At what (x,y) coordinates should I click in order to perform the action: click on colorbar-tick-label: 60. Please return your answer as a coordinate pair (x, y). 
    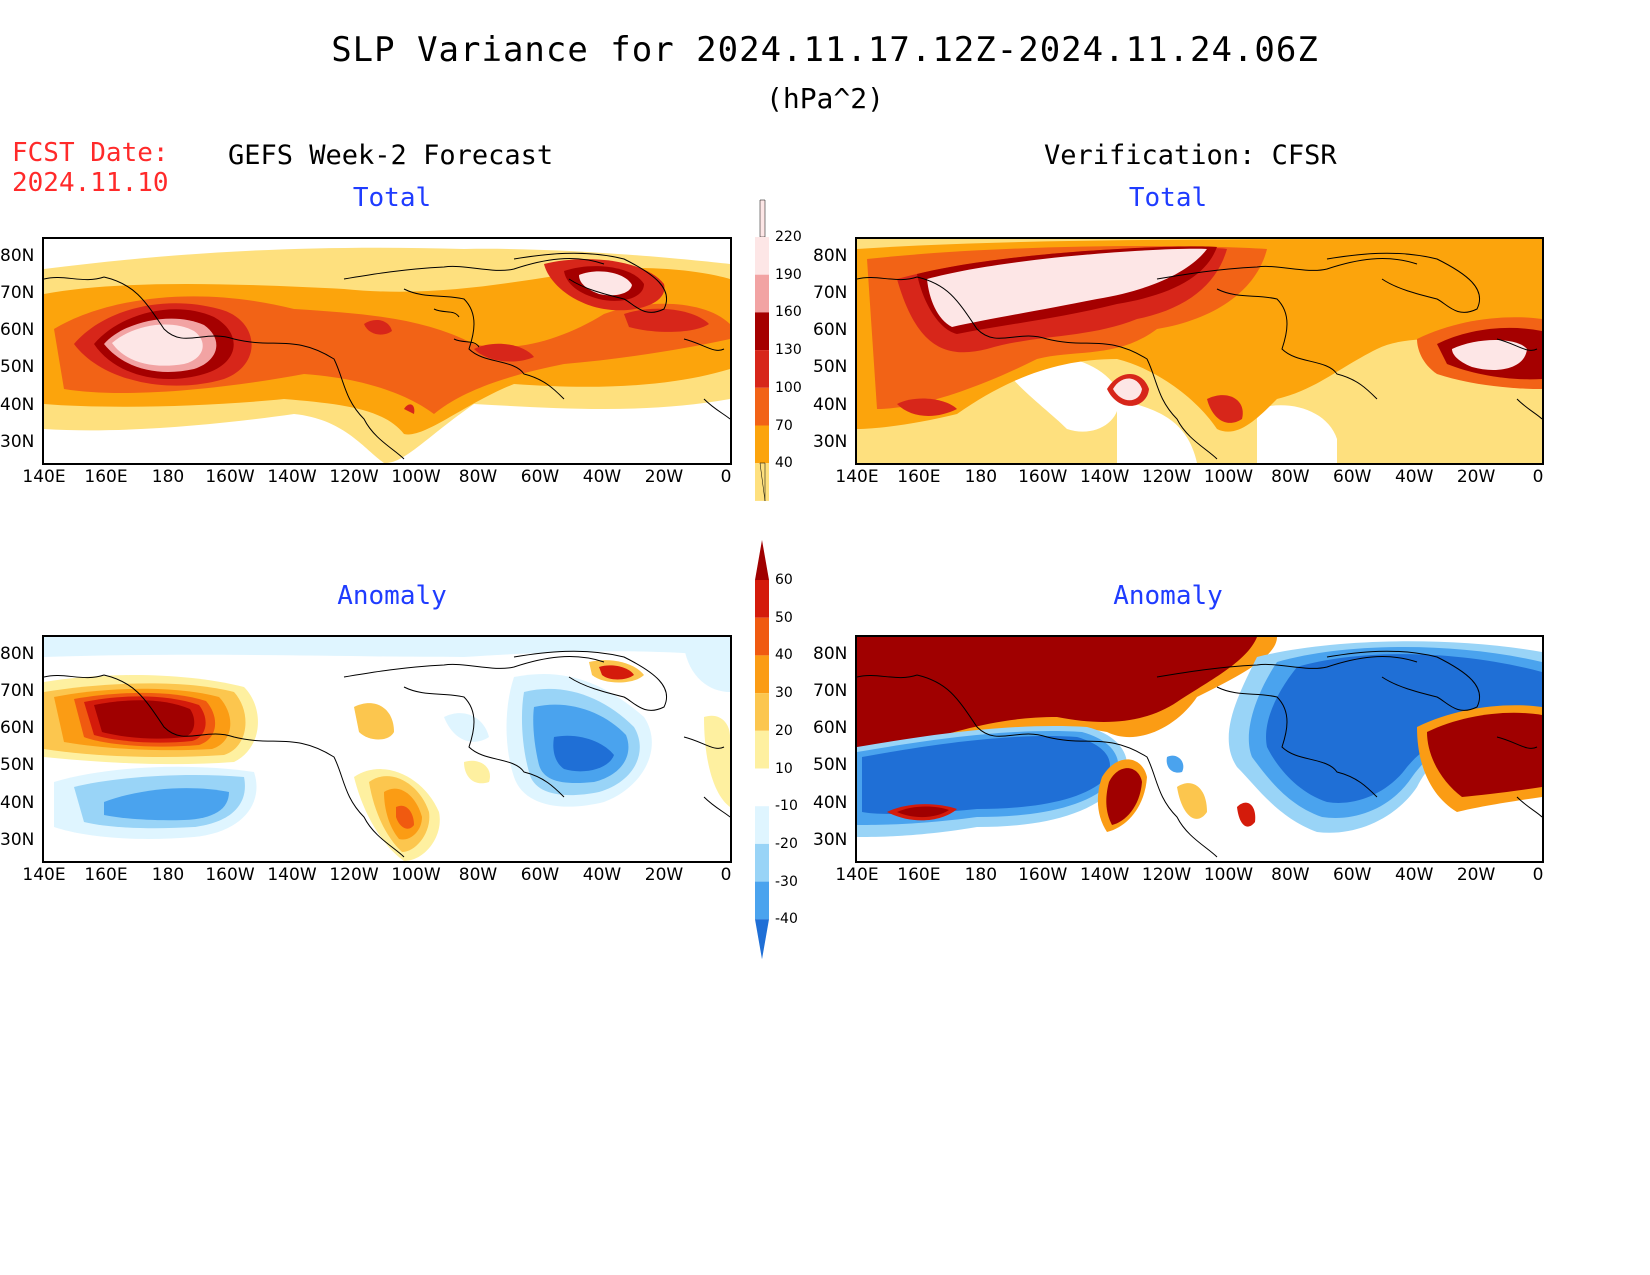
    Looking at the image, I should click on (784, 580).